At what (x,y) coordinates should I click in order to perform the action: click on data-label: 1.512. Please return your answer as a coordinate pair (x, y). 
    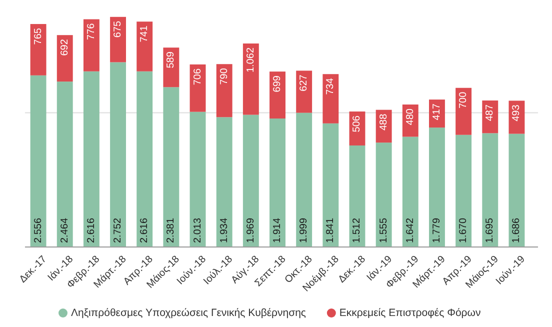
    Looking at the image, I should click on (357, 230).